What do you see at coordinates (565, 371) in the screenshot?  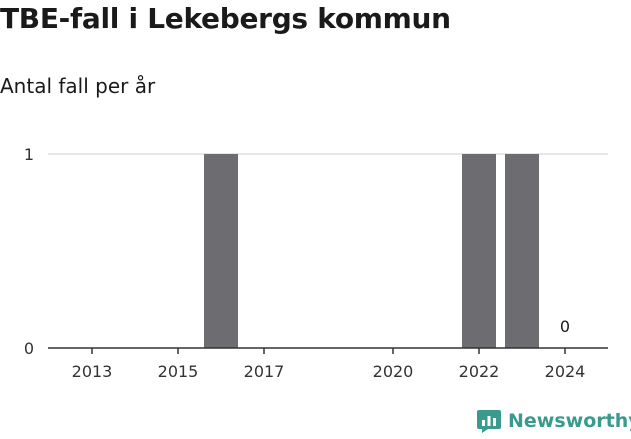 I see `x-tick-label: 2024` at bounding box center [565, 371].